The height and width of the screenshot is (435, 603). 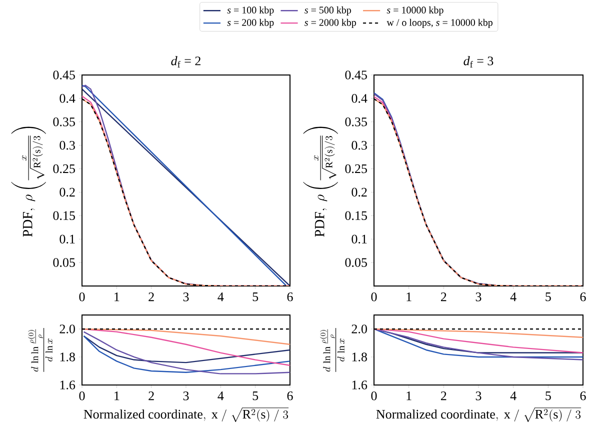 I want to click on chart-title: d$_{f}$ = 3, so click(x=479, y=62).